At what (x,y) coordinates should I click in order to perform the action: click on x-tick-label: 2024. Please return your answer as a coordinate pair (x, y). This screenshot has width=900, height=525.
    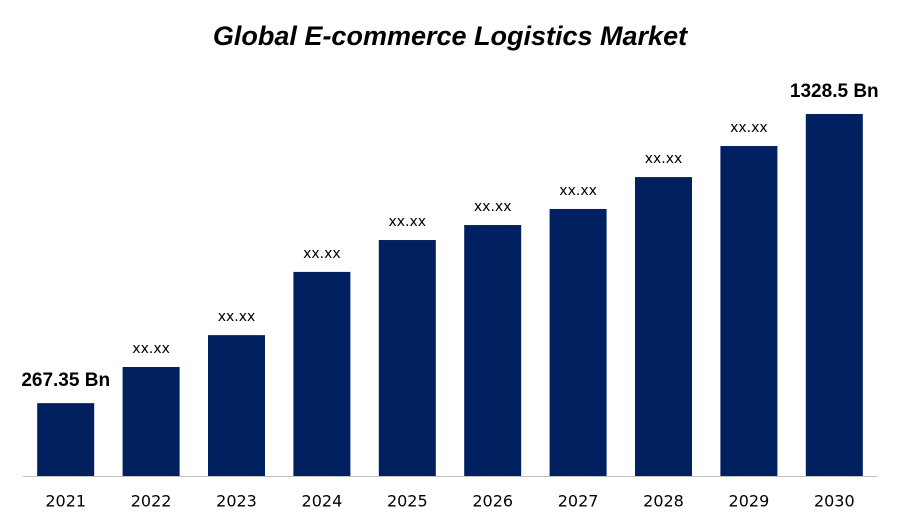
    Looking at the image, I should click on (322, 501).